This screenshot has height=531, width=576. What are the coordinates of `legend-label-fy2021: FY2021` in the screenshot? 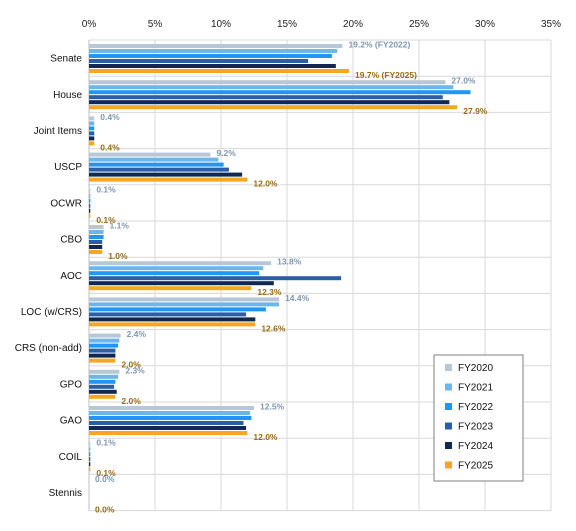 It's located at (475, 388).